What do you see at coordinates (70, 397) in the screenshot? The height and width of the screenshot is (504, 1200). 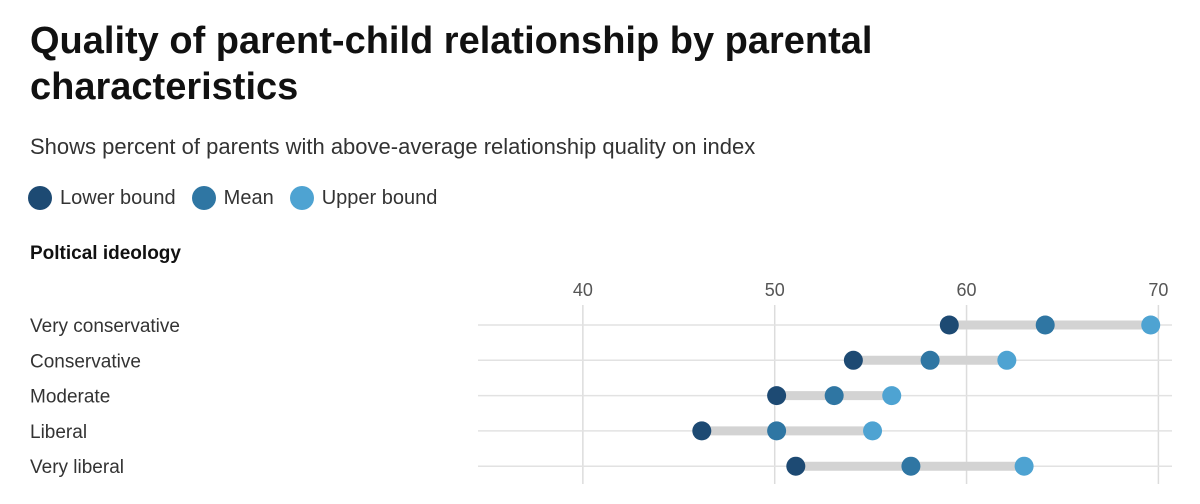 I see `category-label: Moderate` at bounding box center [70, 397].